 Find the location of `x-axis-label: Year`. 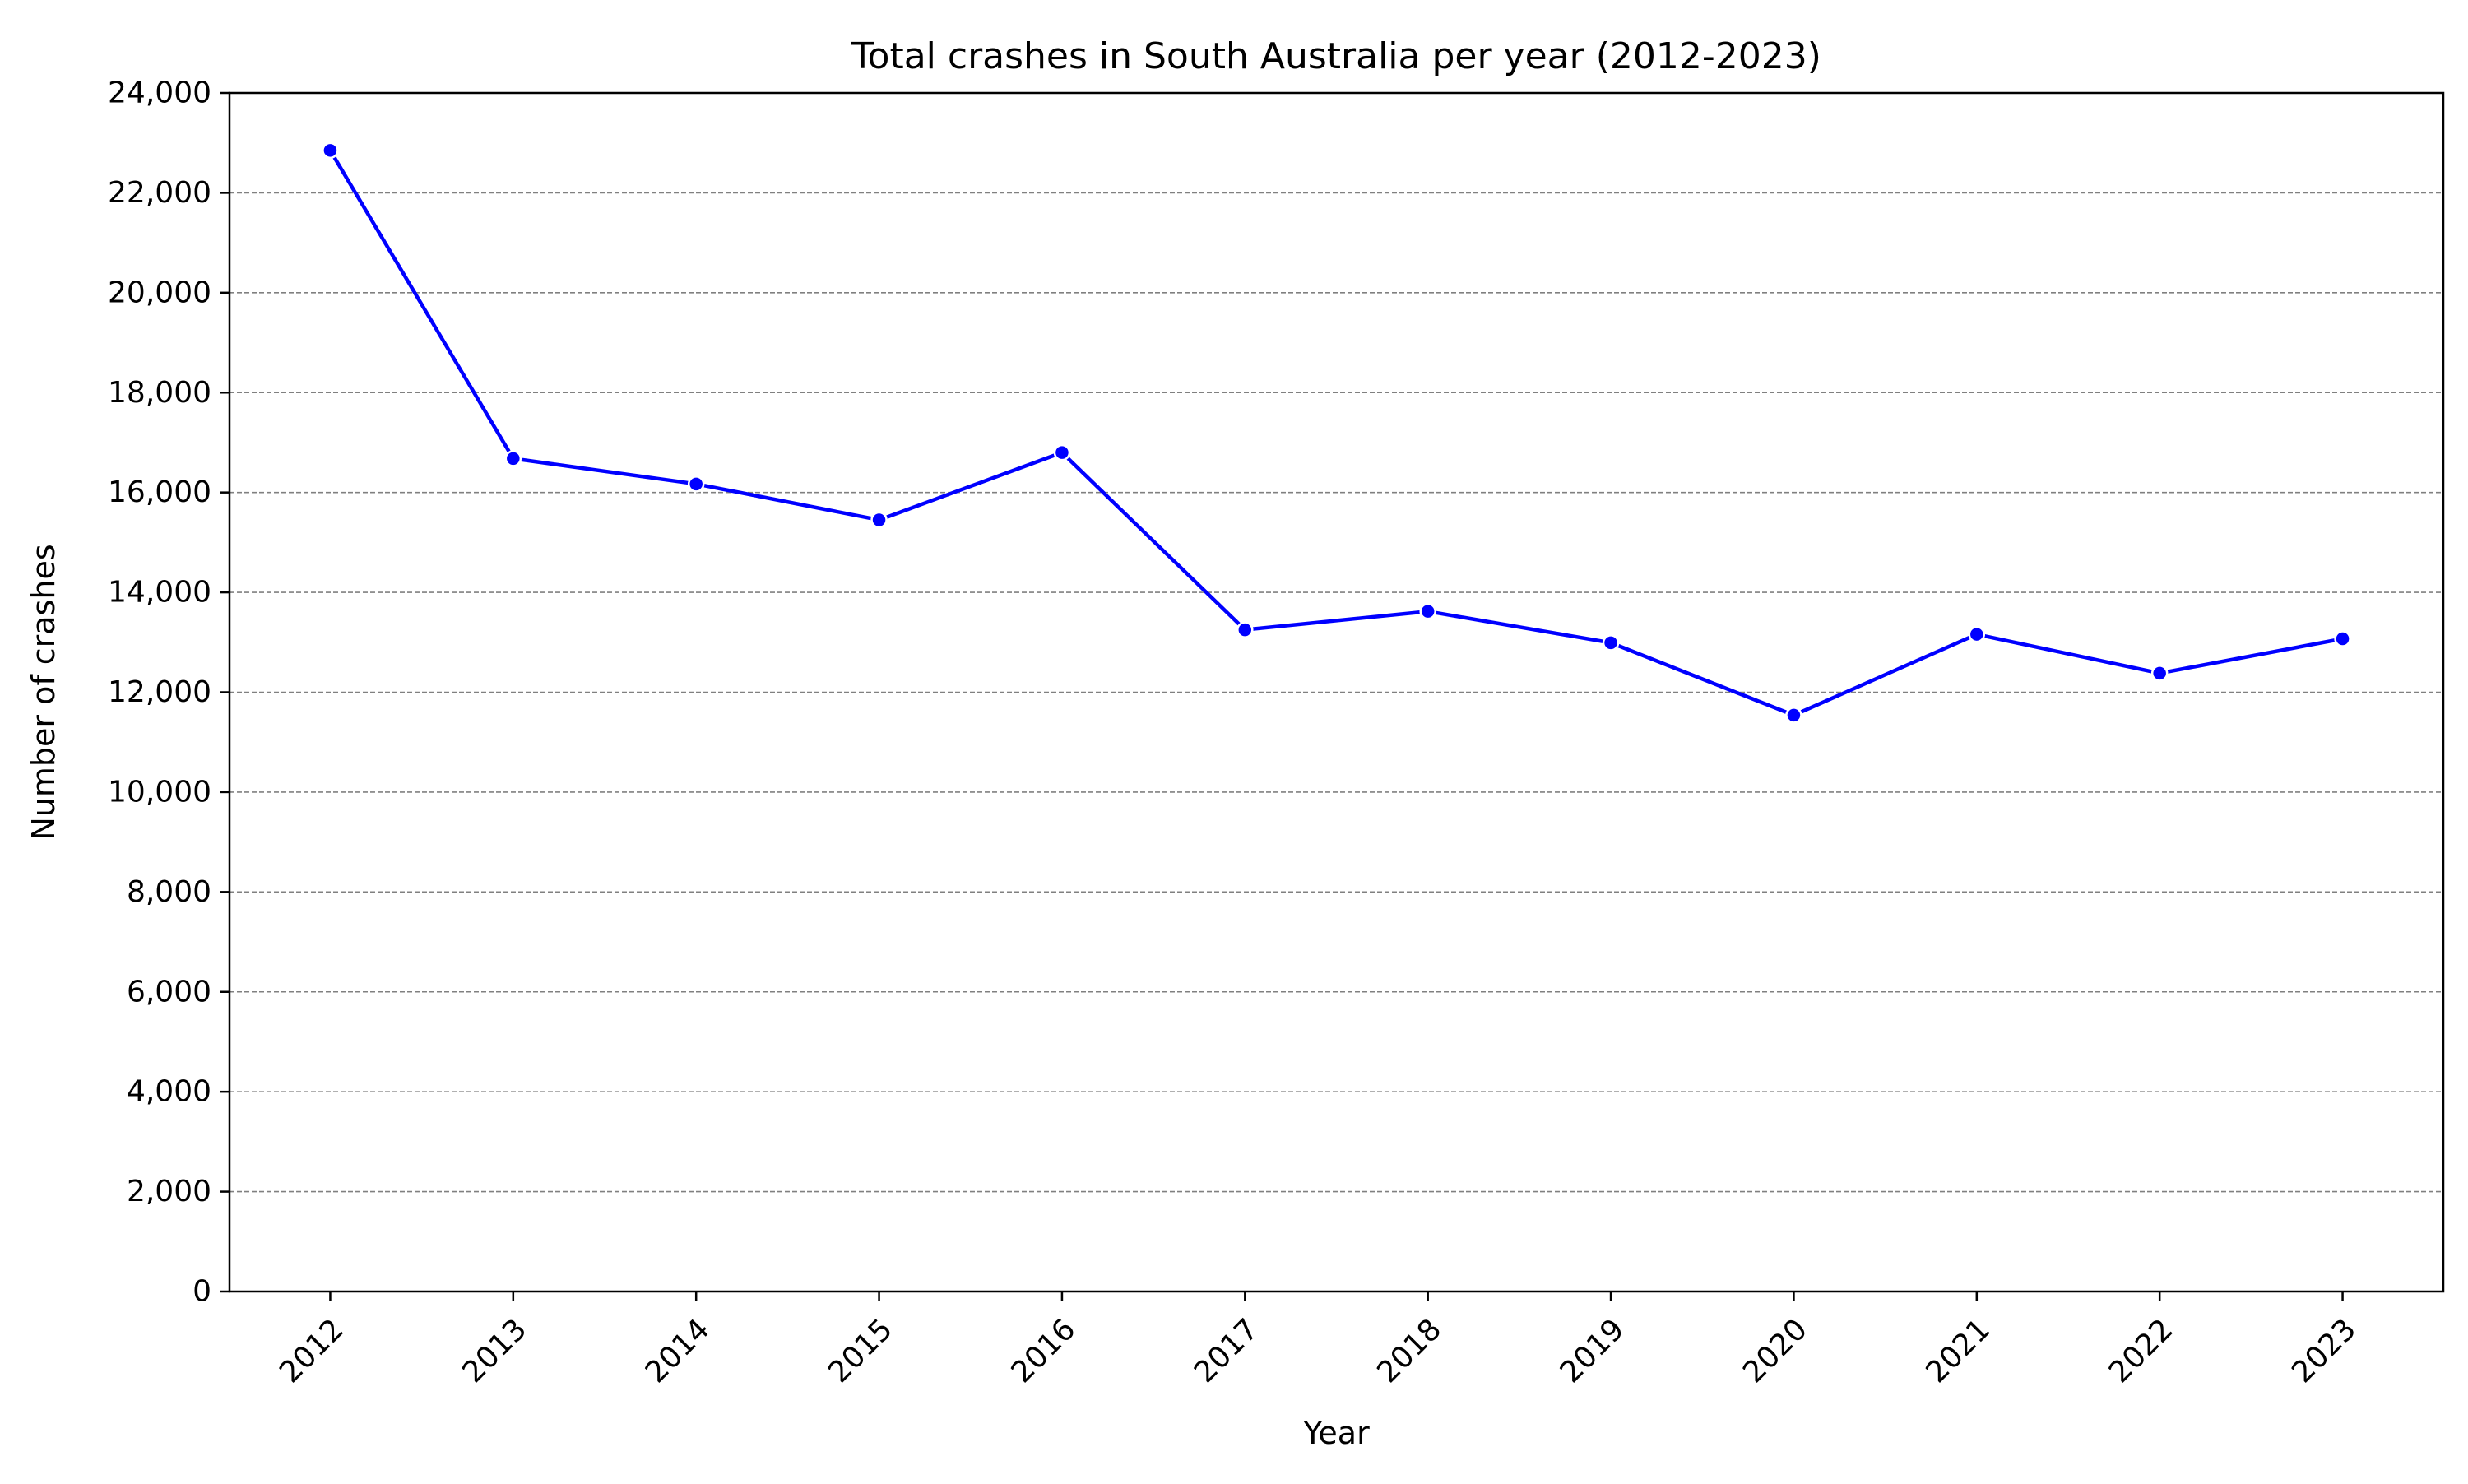

x-axis-label: Year is located at coordinates (1336, 1433).